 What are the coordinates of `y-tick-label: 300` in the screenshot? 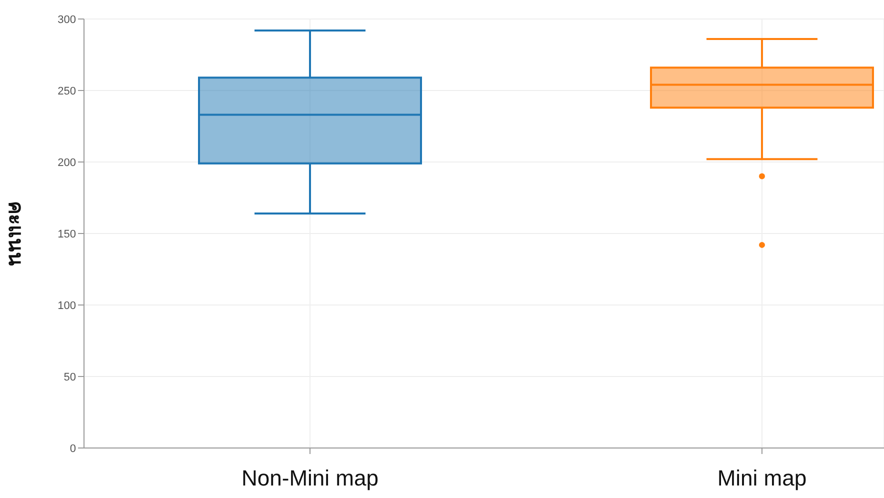 It's located at (67, 20).